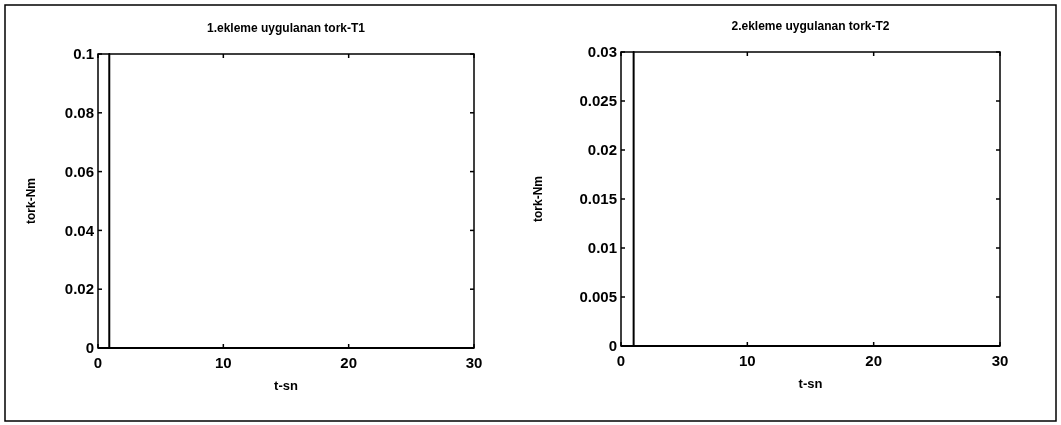 This screenshot has height=425, width=1061. What do you see at coordinates (598, 101) in the screenshot?
I see `y-tick-label: 0.025` at bounding box center [598, 101].